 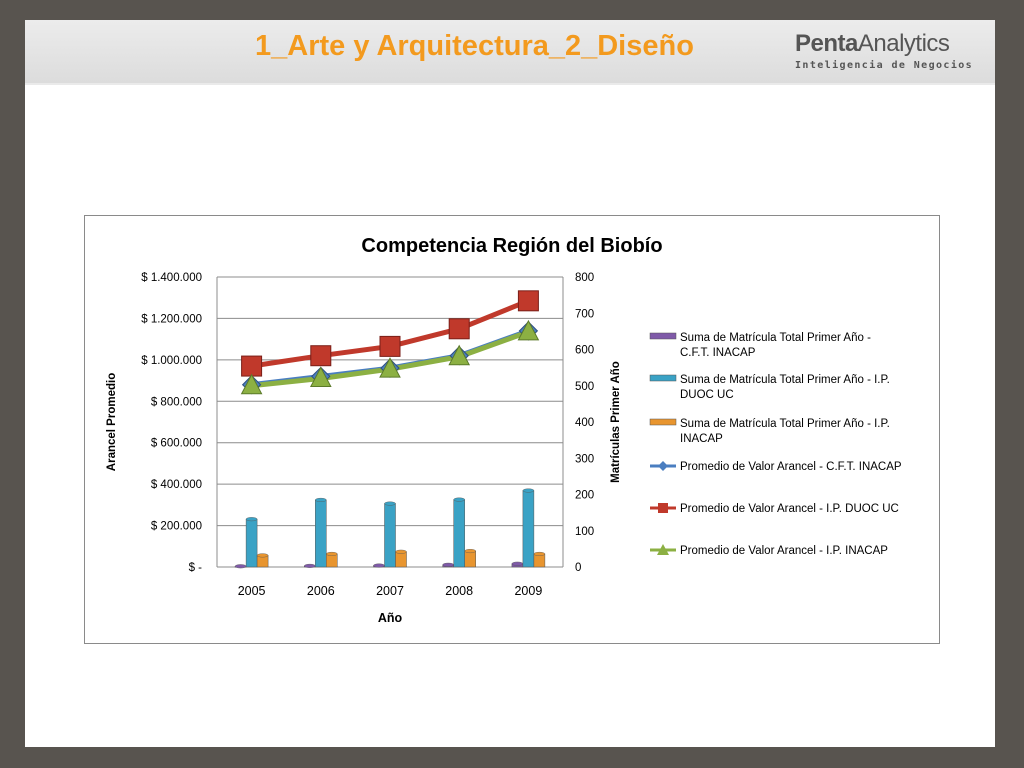 What do you see at coordinates (176, 485) in the screenshot?
I see `y-left-tick-label: $ 400.000` at bounding box center [176, 485].